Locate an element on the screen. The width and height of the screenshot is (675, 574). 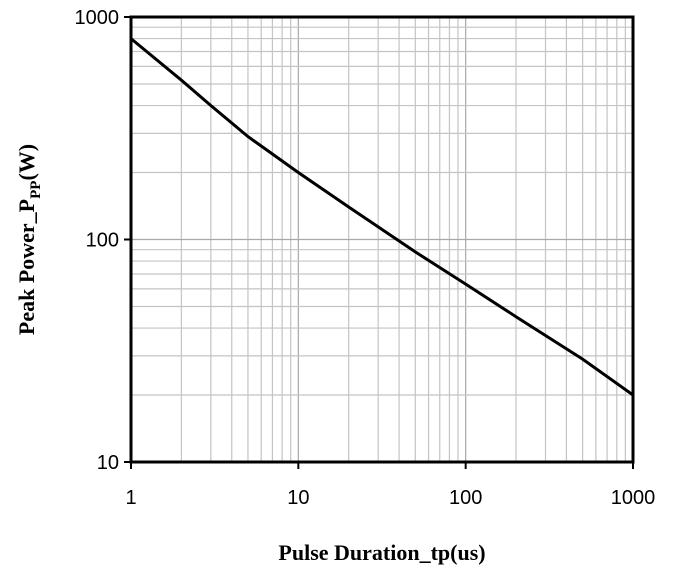
y-tick-labels: 10 100 1000 is located at coordinates (97, 240).